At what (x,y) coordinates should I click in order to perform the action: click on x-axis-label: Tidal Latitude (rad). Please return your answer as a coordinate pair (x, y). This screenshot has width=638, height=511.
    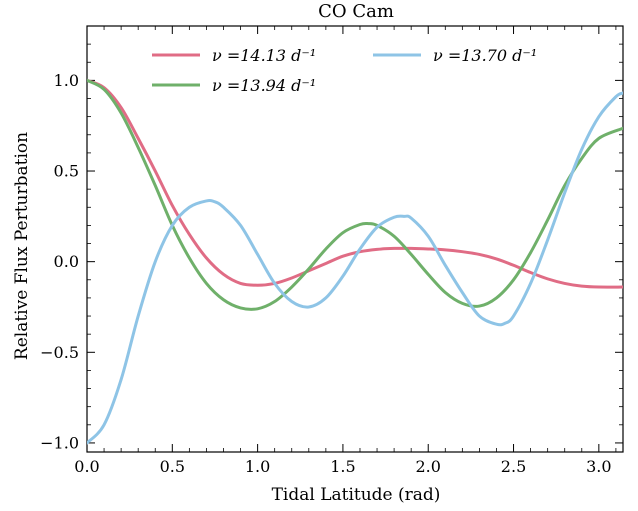
    Looking at the image, I should click on (356, 495).